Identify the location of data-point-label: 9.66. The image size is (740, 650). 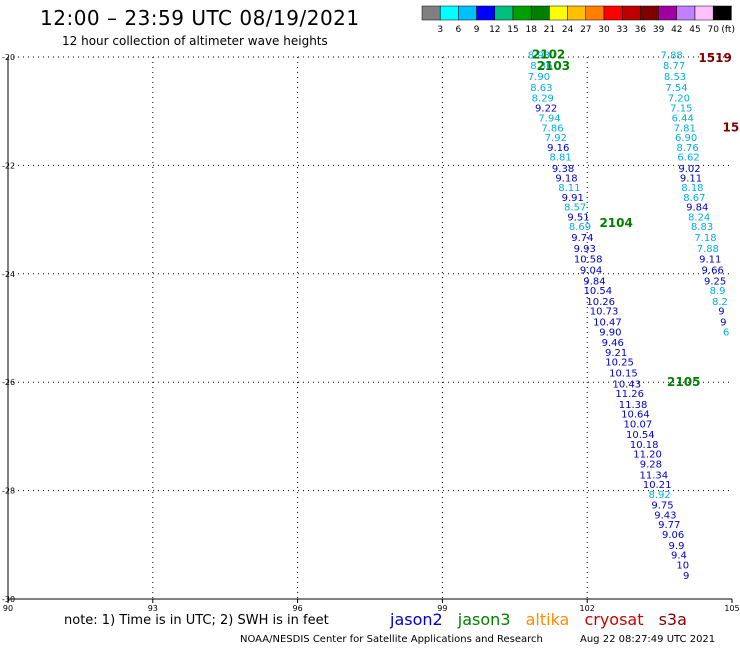
(713, 270).